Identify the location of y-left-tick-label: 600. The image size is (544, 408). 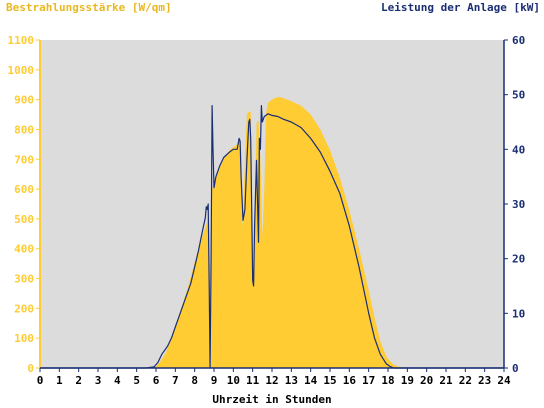
(24, 189).